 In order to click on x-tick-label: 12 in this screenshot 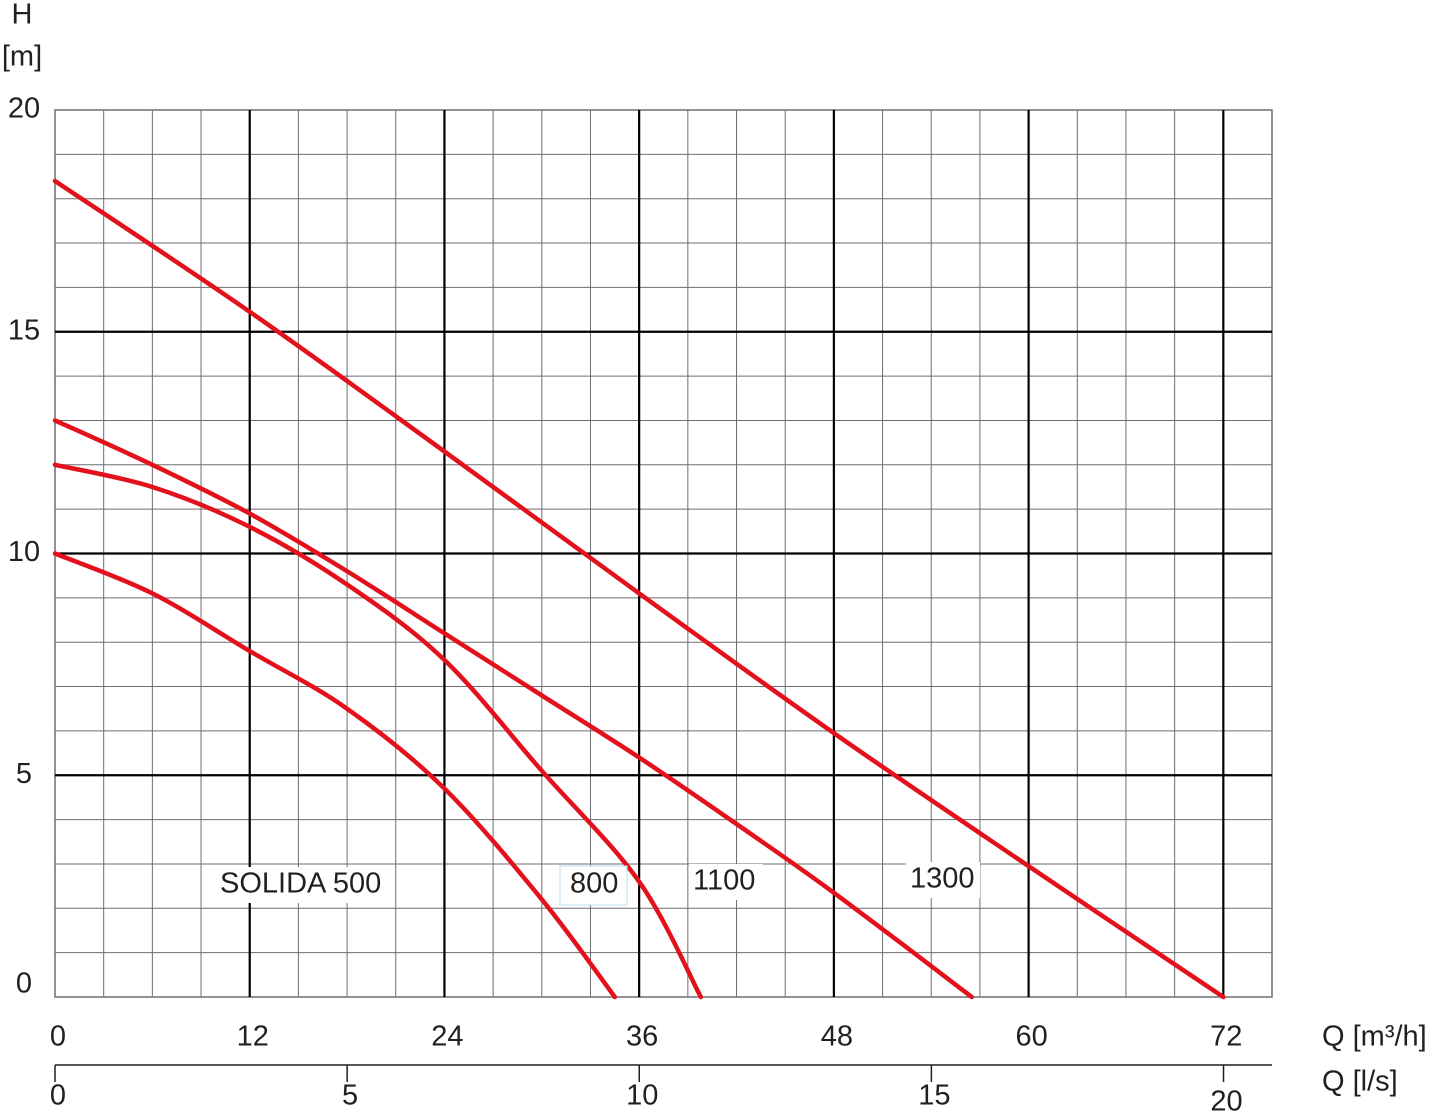, I will do `click(253, 1037)`.